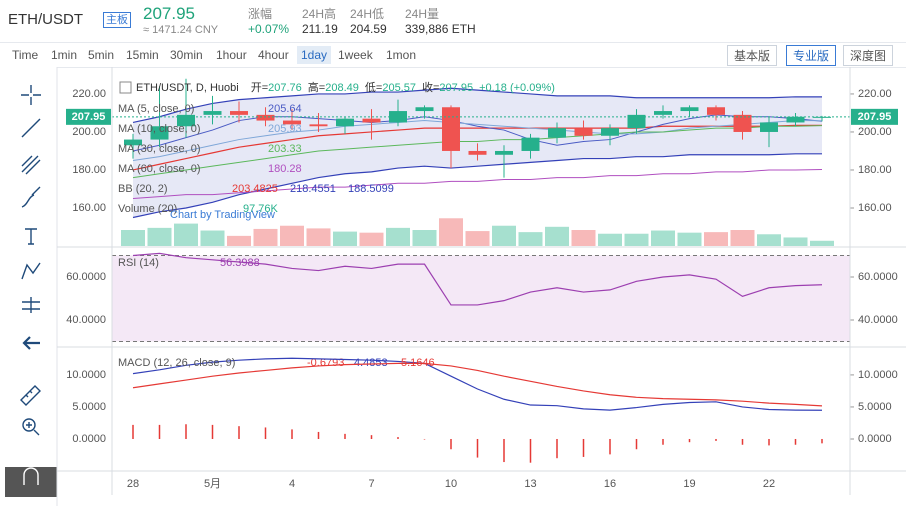  Describe the element at coordinates (31, 305) in the screenshot. I see `measure-tool` at that location.